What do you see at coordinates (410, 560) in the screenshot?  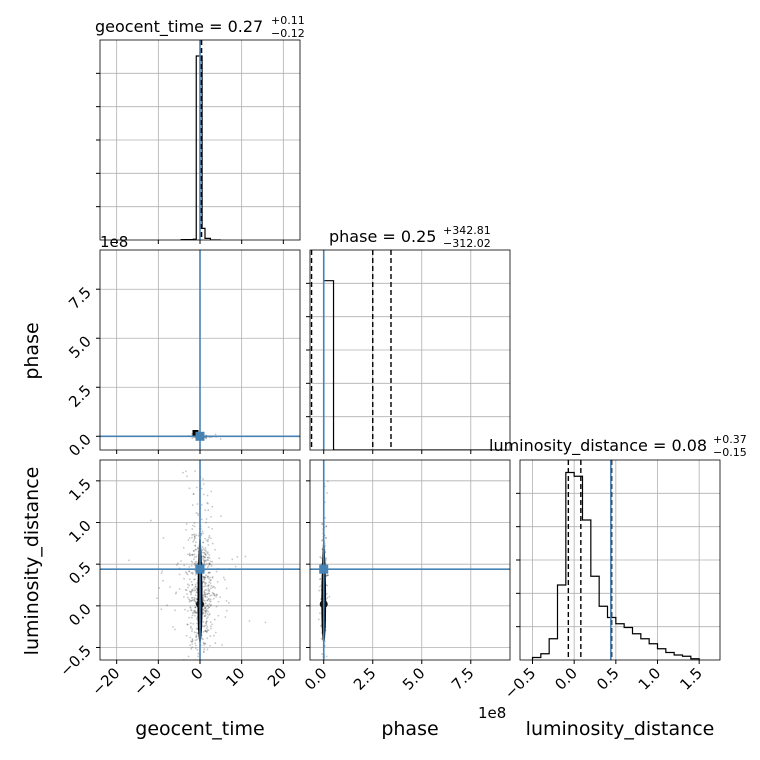 I see `panel-frame` at bounding box center [410, 560].